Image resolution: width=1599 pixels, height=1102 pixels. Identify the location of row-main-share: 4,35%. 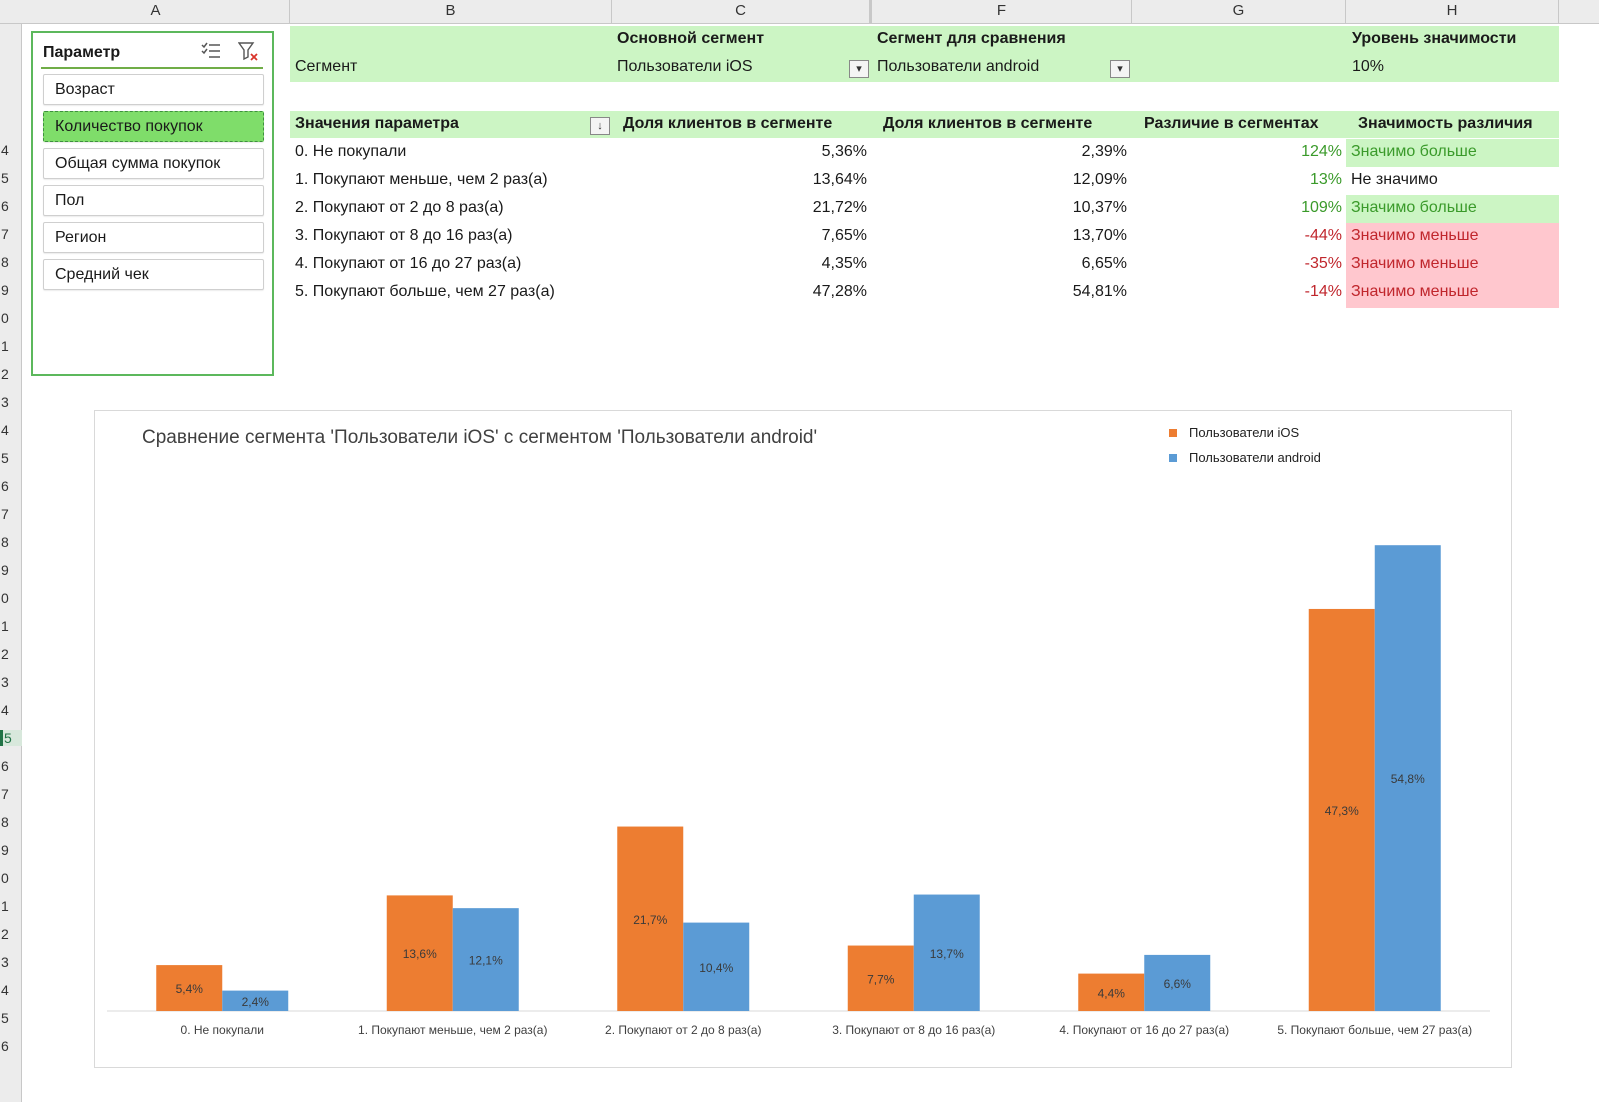
(844, 263).